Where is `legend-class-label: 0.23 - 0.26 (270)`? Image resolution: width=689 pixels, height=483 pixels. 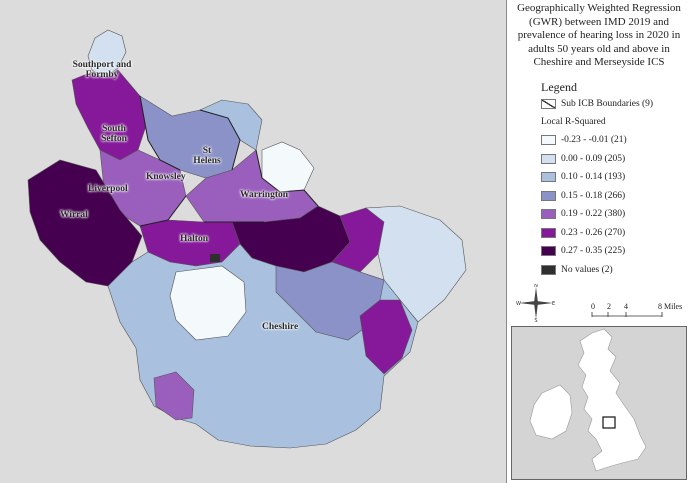 legend-class-label: 0.23 - 0.26 (270) is located at coordinates (593, 232).